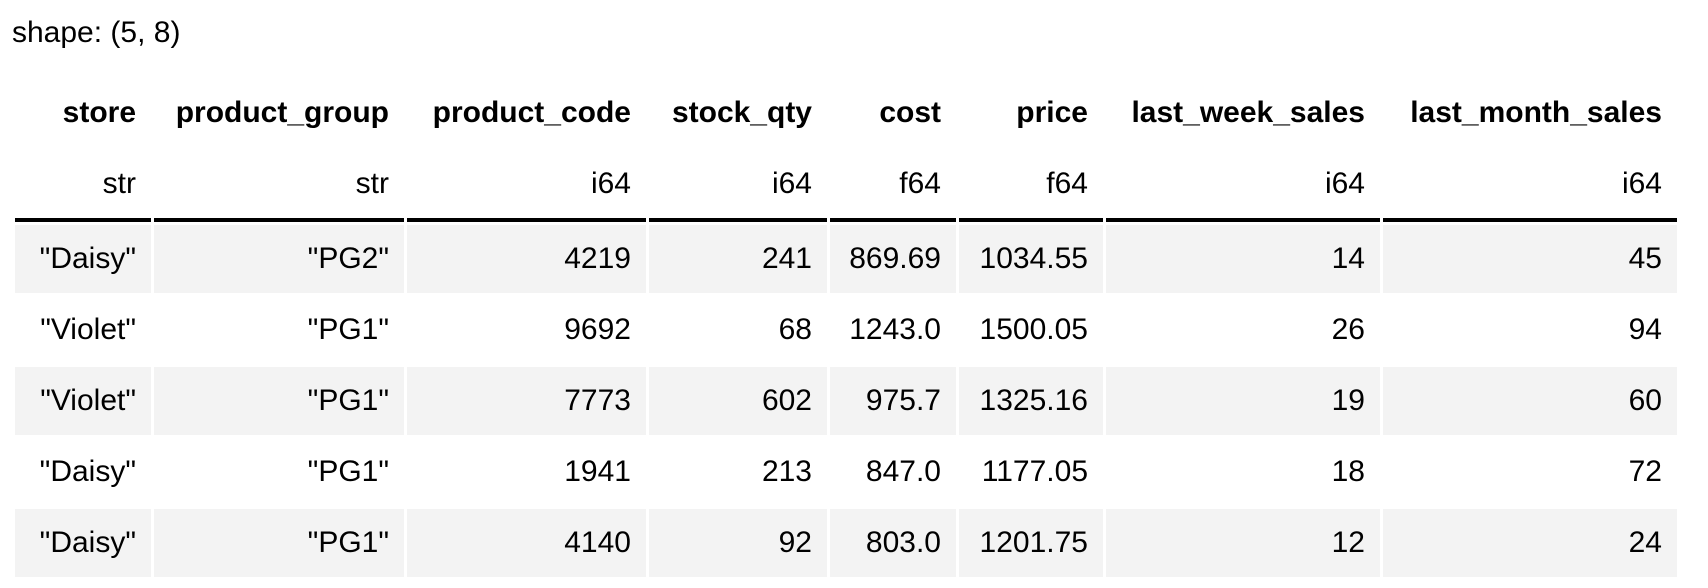 Image resolution: width=1708 pixels, height=588 pixels. I want to click on table-cell: 9692, so click(526, 330).